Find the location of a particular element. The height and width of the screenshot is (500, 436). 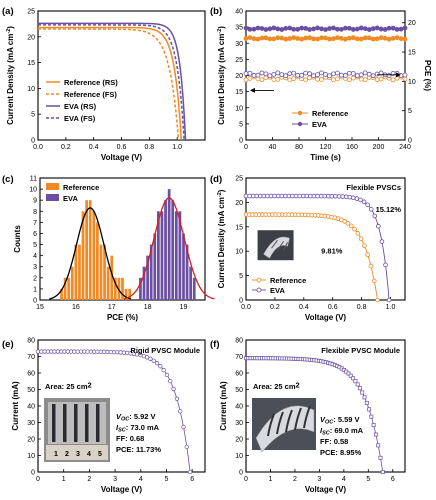

x-tick-label: 15 is located at coordinates (40, 307).